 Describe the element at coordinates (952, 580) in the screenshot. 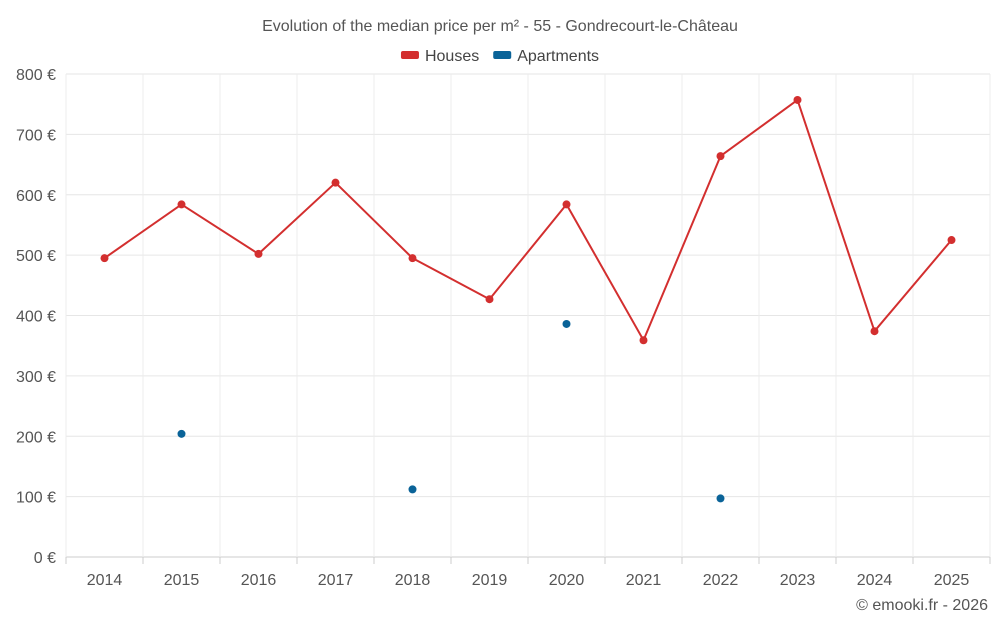

I see `x-tick-label: 2025` at that location.